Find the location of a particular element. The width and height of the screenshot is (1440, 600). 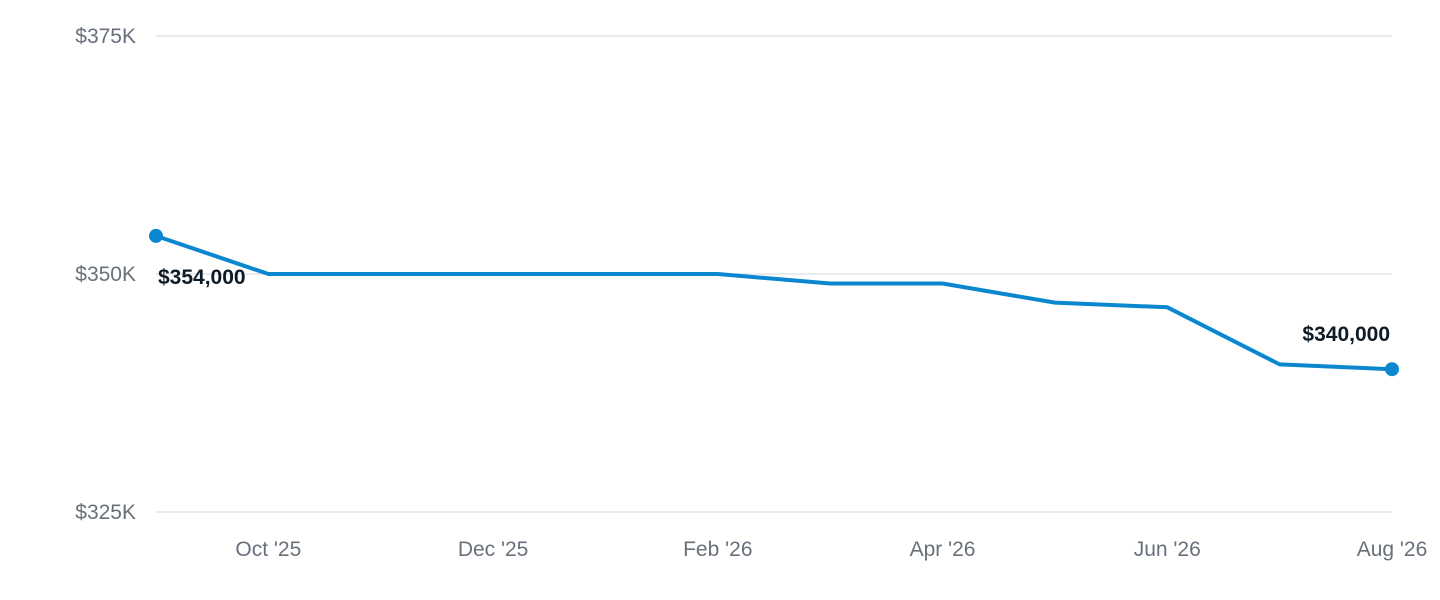

y-tick-label: $325K is located at coordinates (105, 512).